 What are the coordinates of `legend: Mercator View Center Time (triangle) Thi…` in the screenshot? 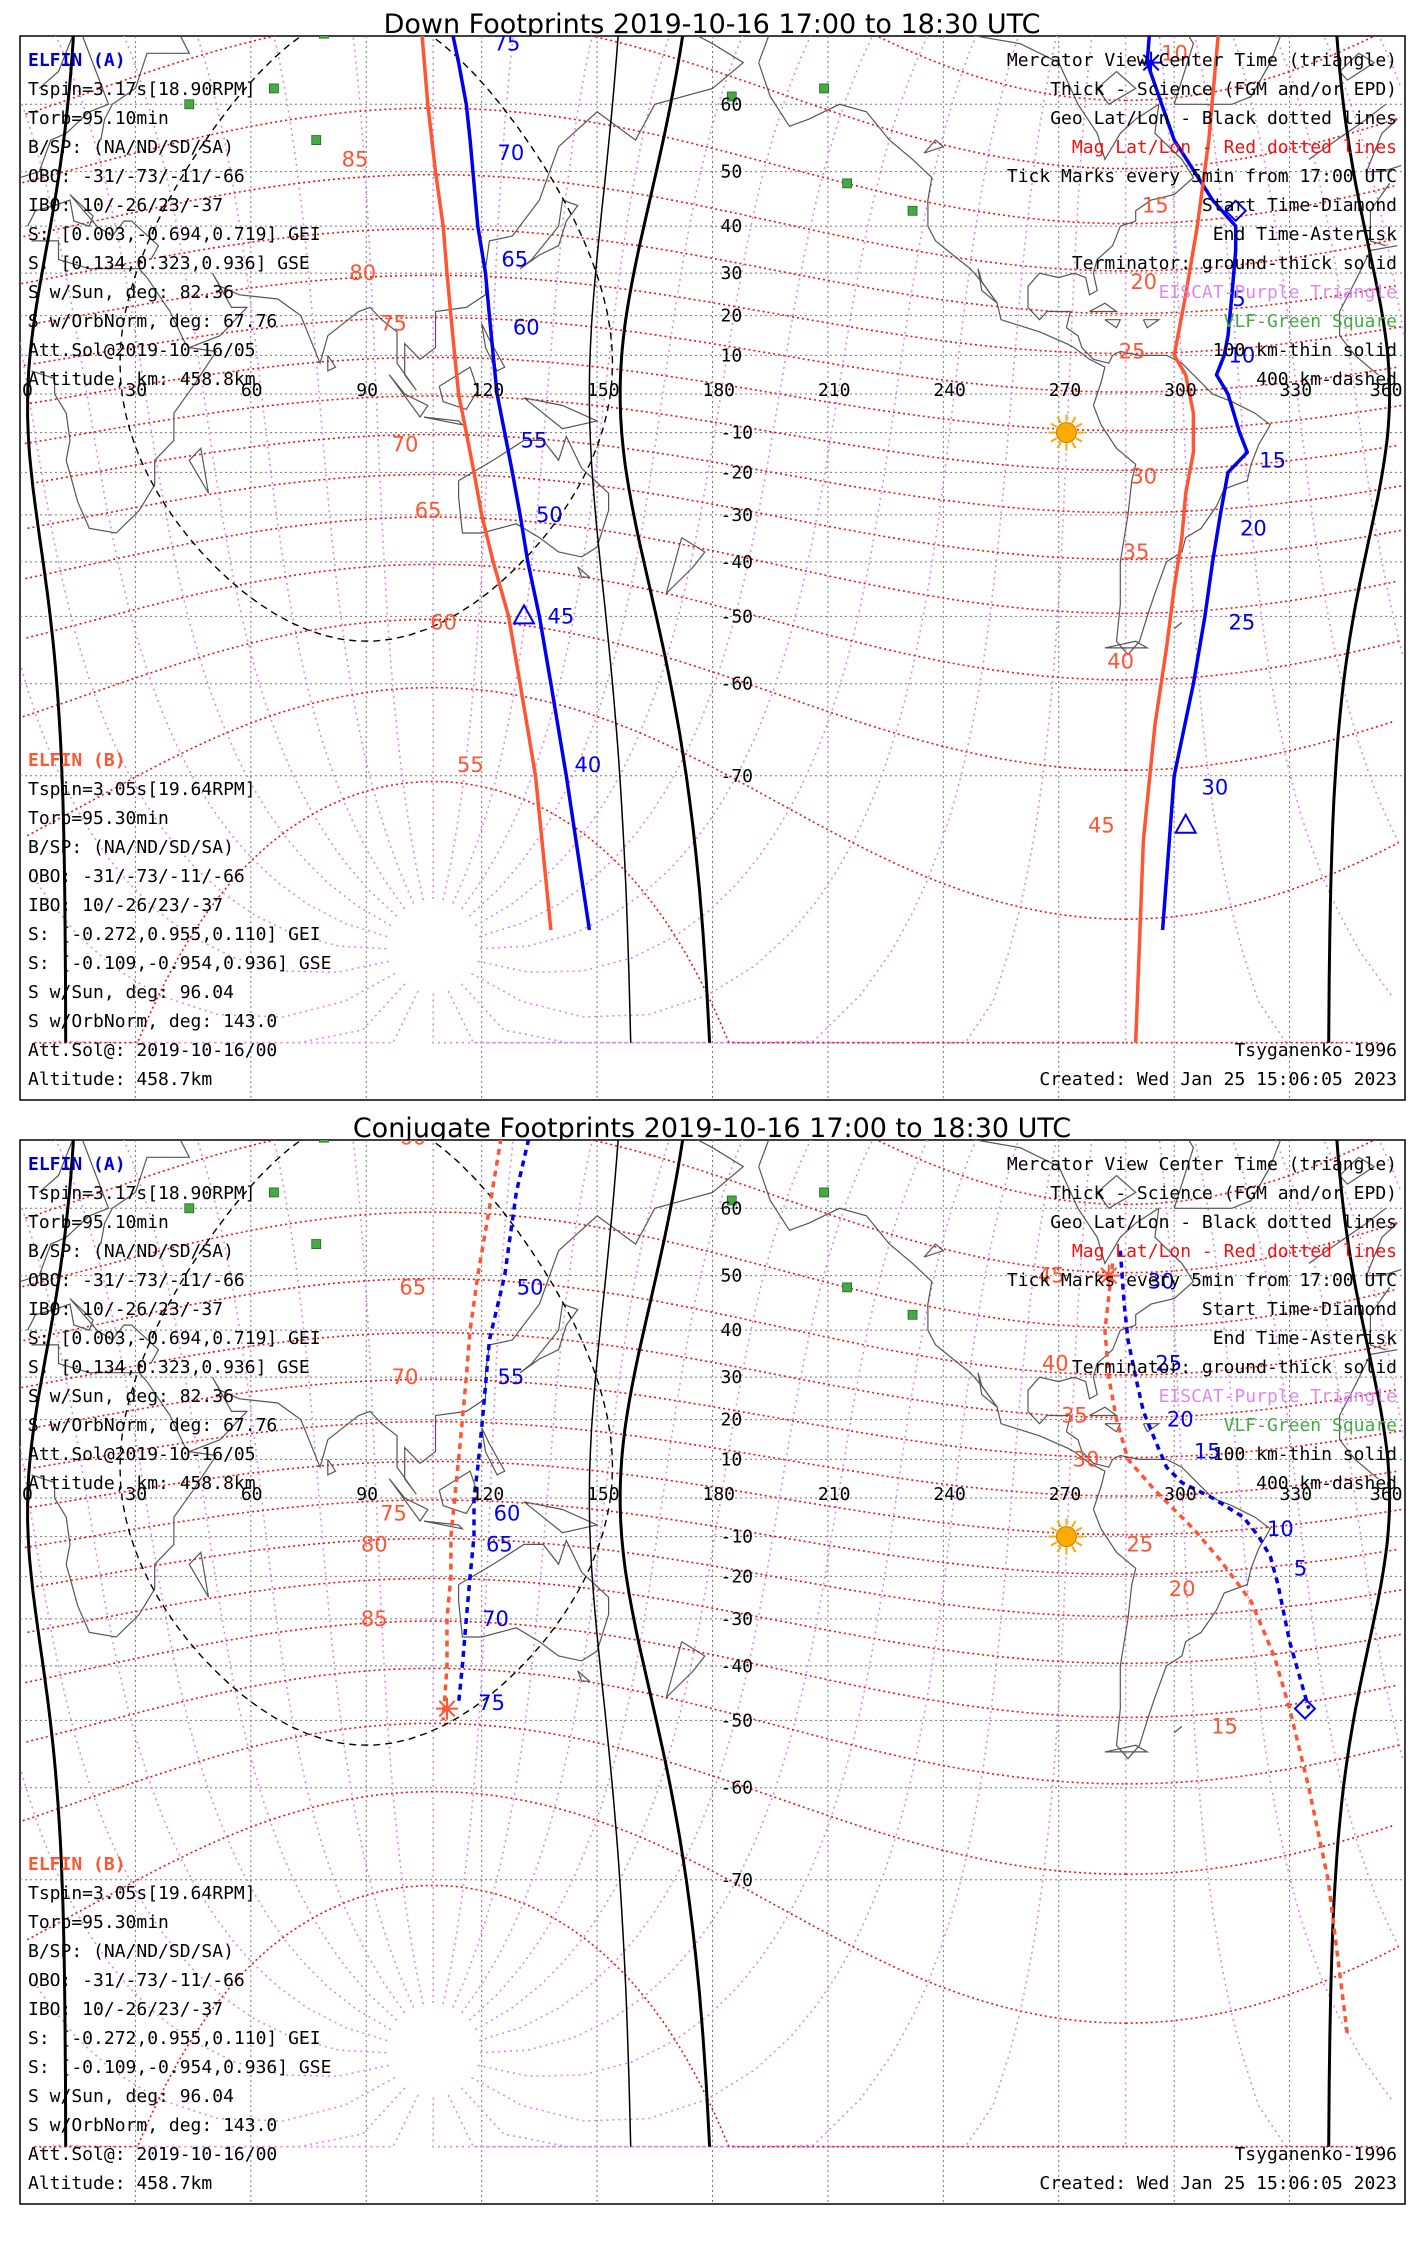 It's located at (1202, 570).